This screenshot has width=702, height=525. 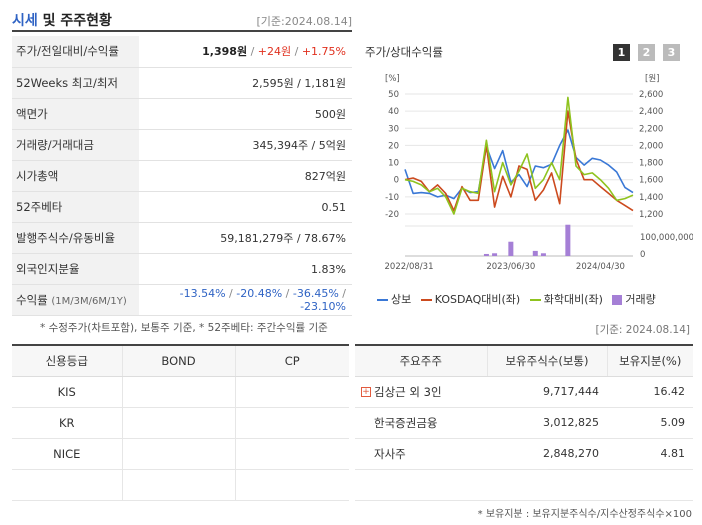 I want to click on holders-header-name: 주요주주, so click(x=421, y=360).